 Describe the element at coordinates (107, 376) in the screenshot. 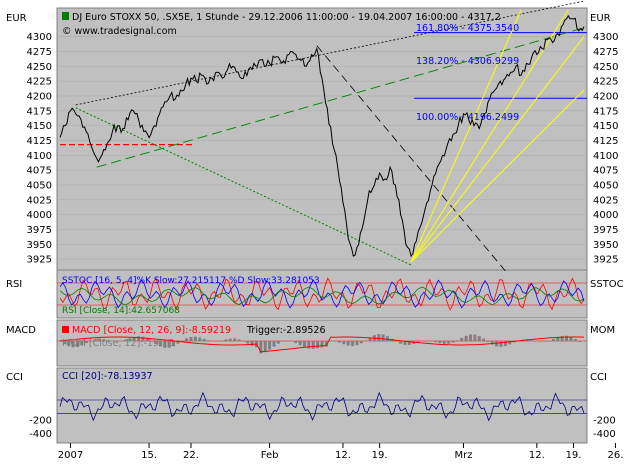

I see `cci-legend: CCI [20]:-78.13937` at that location.